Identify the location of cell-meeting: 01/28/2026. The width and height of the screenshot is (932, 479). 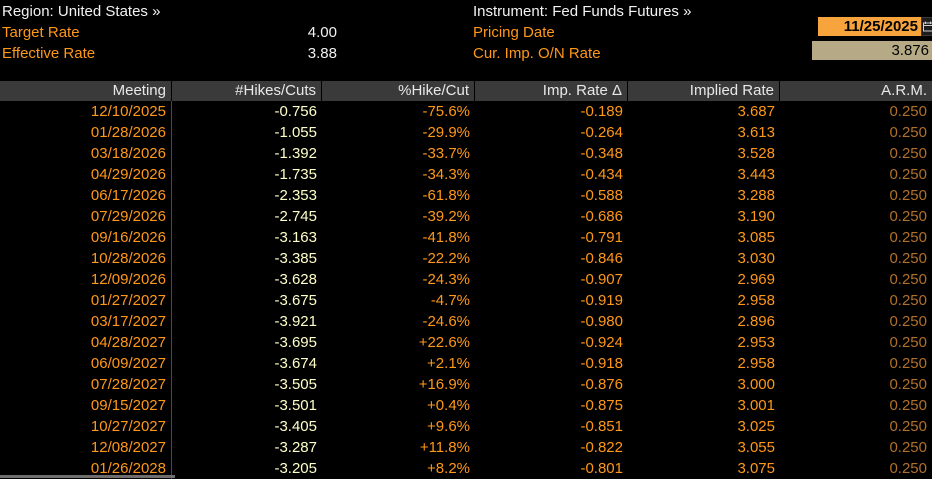
(86, 132).